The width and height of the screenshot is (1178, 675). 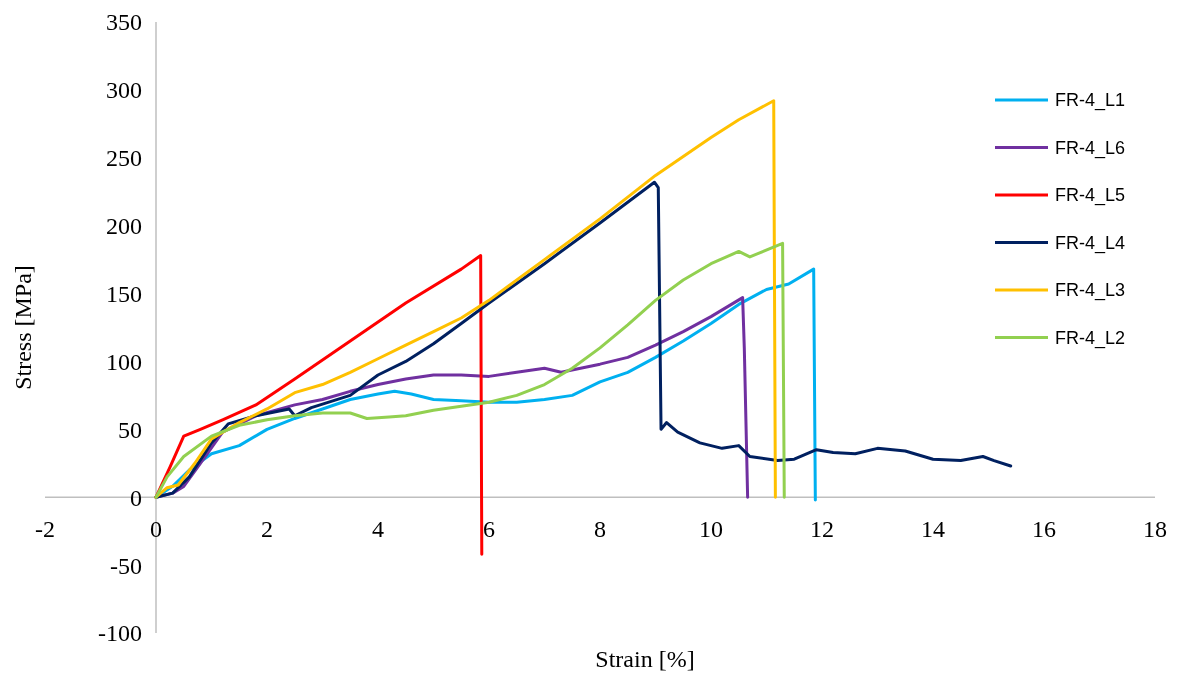 What do you see at coordinates (156, 529) in the screenshot?
I see `x-tick-label: 0` at bounding box center [156, 529].